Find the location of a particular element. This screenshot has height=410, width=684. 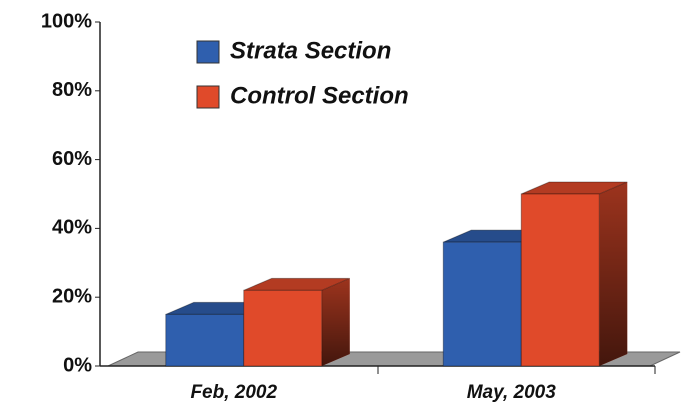

y-tick-label: 0% is located at coordinates (77, 365).